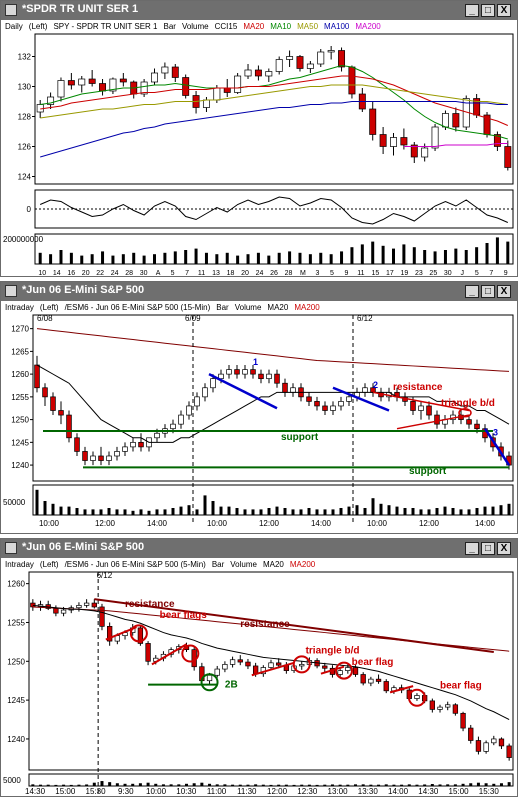 This screenshot has height=797, width=518. Describe the element at coordinates (137, 307) in the screenshot. I see `legend-symbol: /ESM6 - Jun 06 E-Mini S&P 500 (15-Min)` at that location.